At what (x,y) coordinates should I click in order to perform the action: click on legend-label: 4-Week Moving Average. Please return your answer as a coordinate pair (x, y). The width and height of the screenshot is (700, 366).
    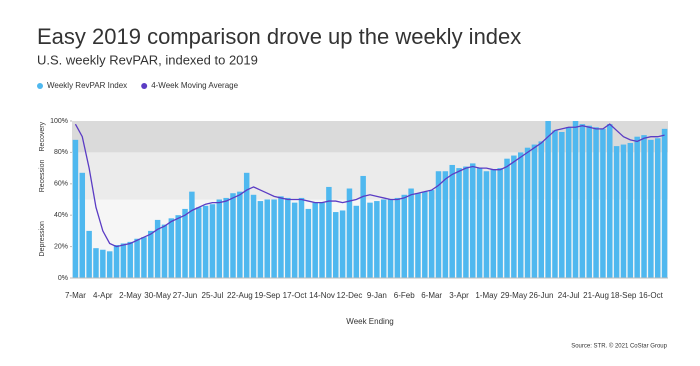
    Looking at the image, I should click on (194, 85).